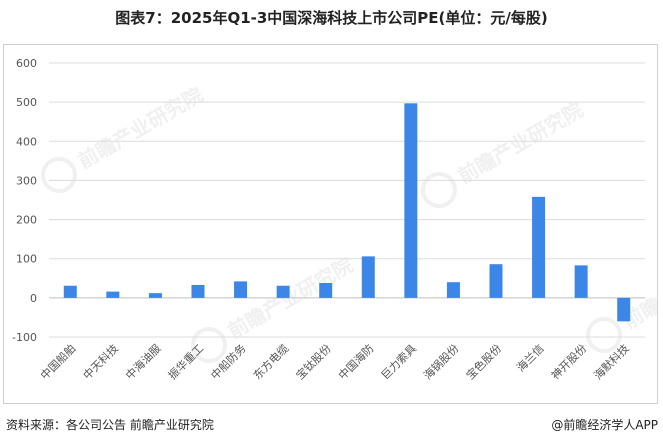 The width and height of the screenshot is (663, 445). What do you see at coordinates (483, 361) in the screenshot?
I see `x-tick-label: 宝色股份` at bounding box center [483, 361].